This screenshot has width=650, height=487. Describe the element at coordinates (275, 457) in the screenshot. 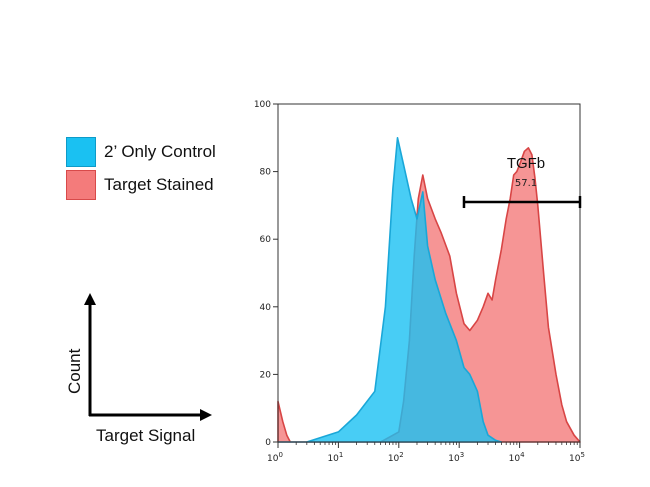

I see `x-tick-label: 10⁰` at that location.